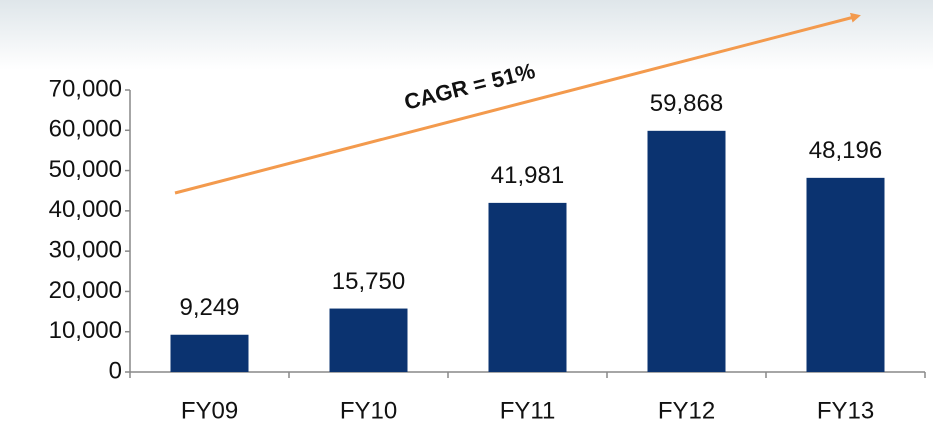  Describe the element at coordinates (845, 150) in the screenshot. I see `value-label: 48,196` at that location.